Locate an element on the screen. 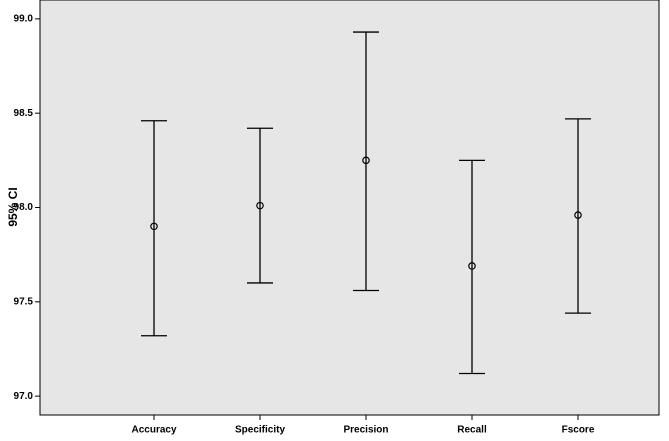 The width and height of the screenshot is (669, 441). y-tick-label: 97.0 is located at coordinates (24, 396).